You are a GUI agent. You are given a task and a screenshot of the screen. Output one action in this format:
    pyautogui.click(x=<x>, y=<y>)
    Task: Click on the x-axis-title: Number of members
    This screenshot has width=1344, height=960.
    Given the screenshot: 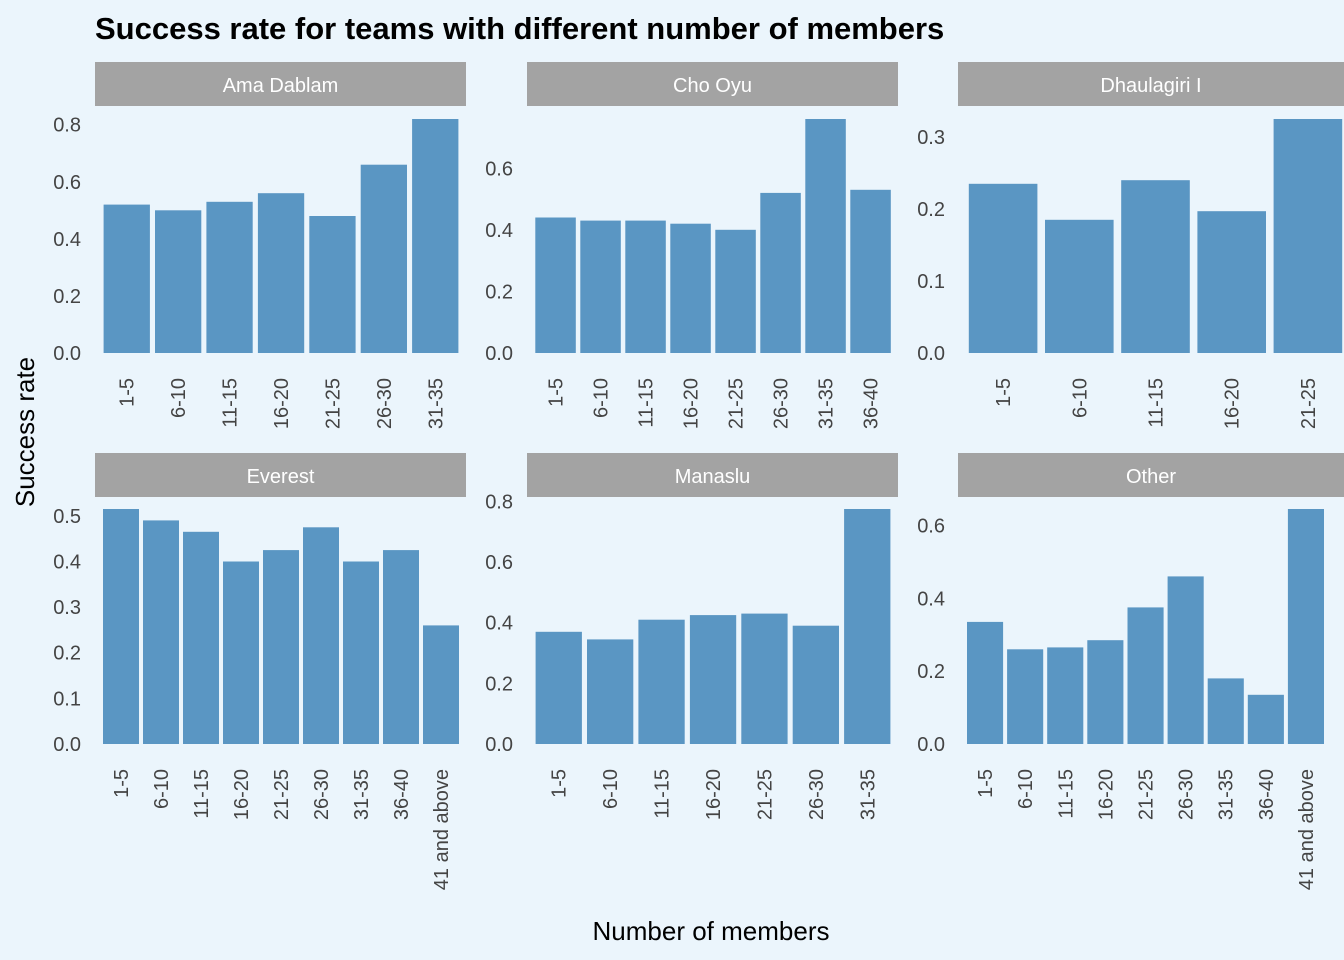 What is the action you would take?
    pyautogui.click(x=711, y=931)
    